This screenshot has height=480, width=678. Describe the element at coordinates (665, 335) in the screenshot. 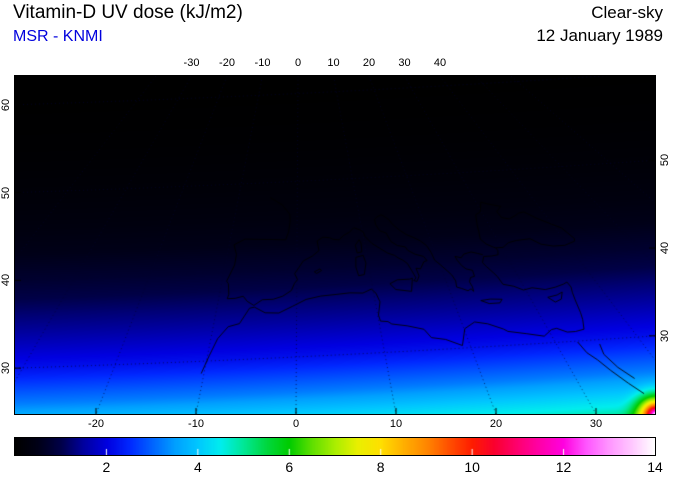

I see `lat-tick-right: 30` at that location.